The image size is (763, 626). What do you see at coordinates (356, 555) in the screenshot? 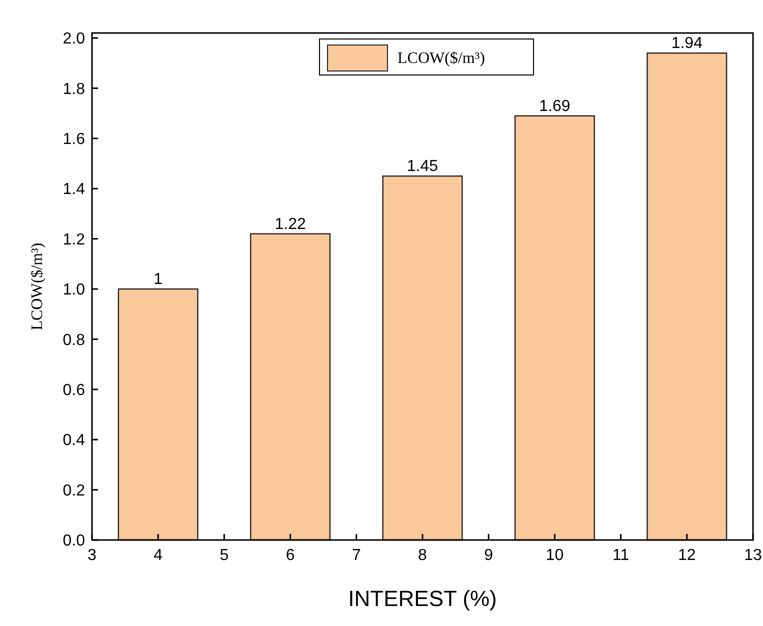
I see `x-tick-label: 7` at bounding box center [356, 555].